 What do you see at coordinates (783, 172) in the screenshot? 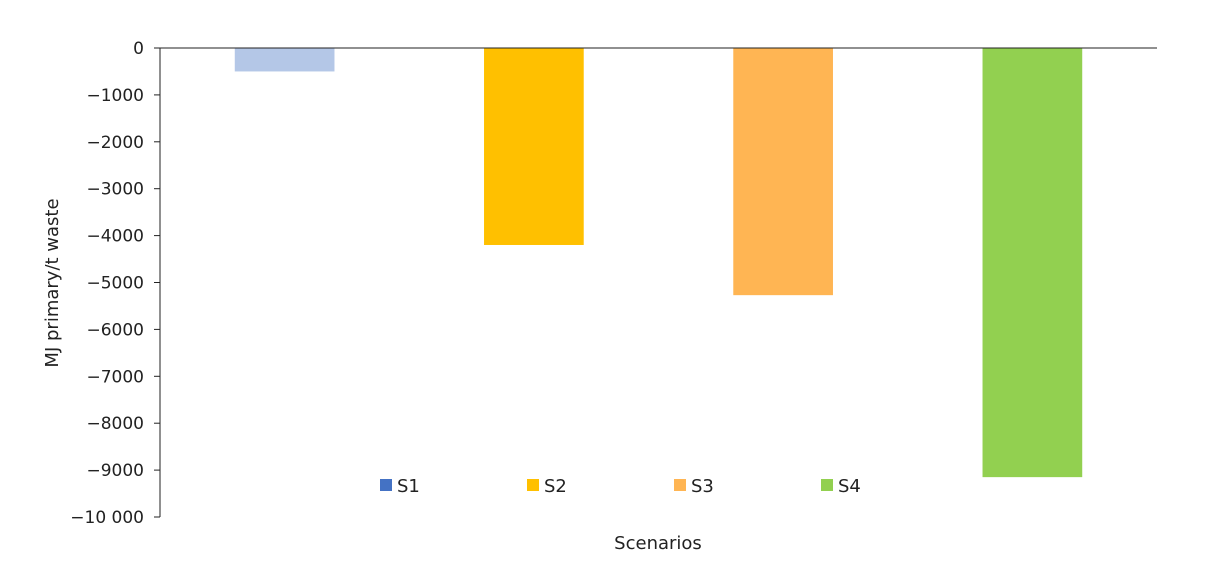
I see `bar-s3` at bounding box center [783, 172].